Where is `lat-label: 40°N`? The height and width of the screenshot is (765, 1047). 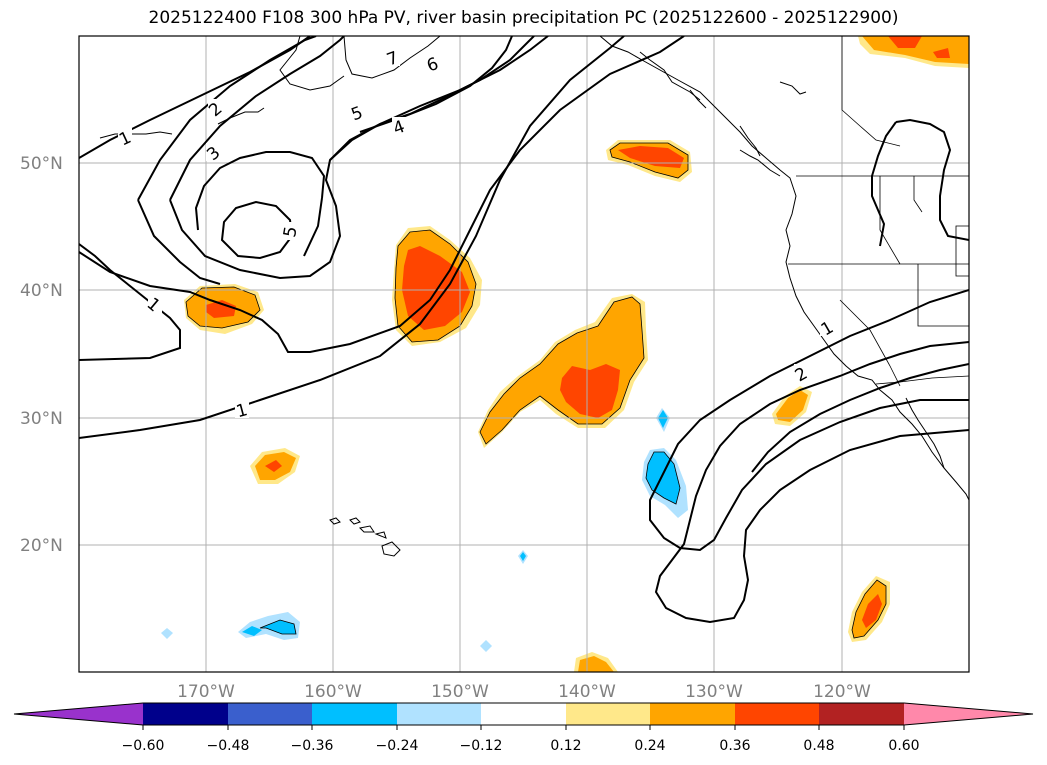 lat-label: 40°N is located at coordinates (41, 291).